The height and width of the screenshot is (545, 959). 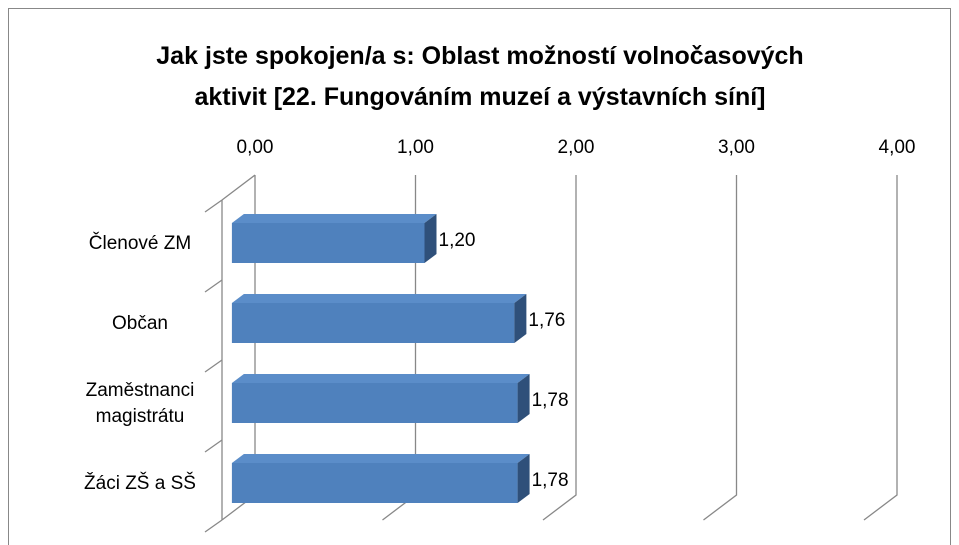 I want to click on x-tick-label: 1,00, so click(x=415, y=147).